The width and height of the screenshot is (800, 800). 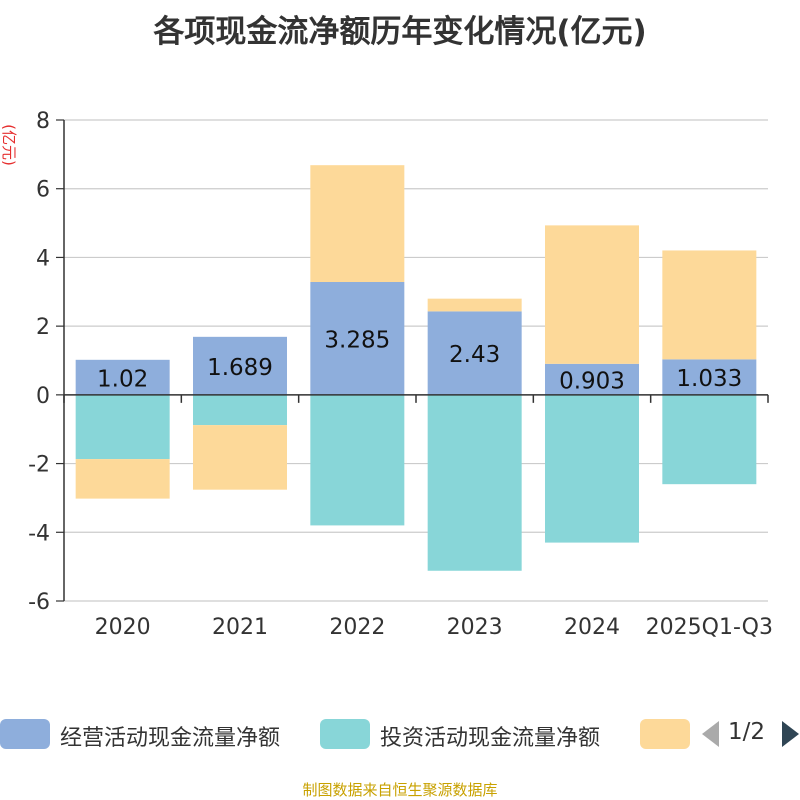 I want to click on legend-page-indicator: 1/2, so click(x=747, y=732).